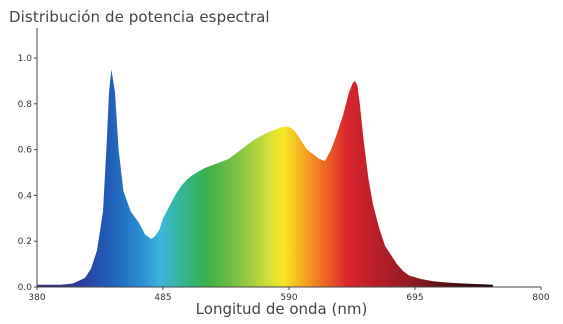 This screenshot has height=324, width=563. I want to click on chart-title: Distribución de potencia espectral, so click(139, 17).